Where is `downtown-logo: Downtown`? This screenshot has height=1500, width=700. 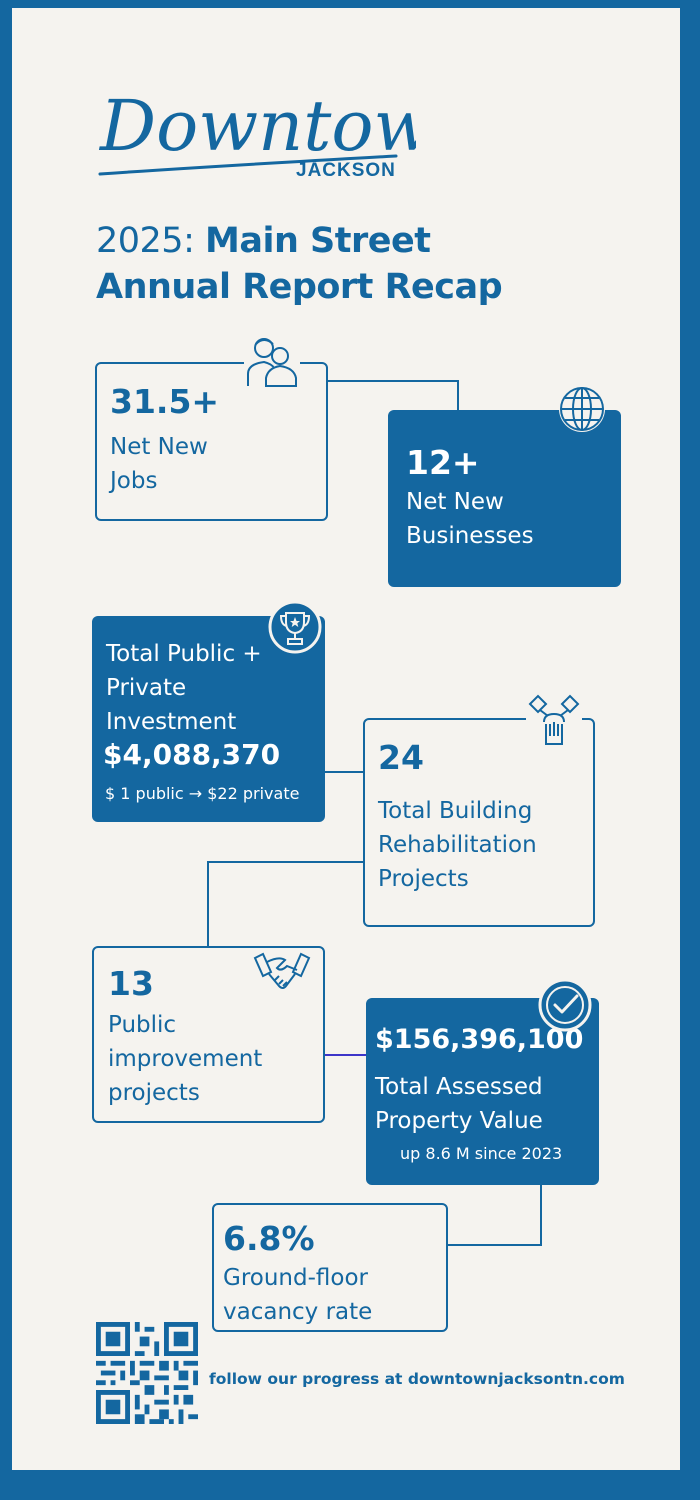 downtown-logo: Downtown is located at coordinates (257, 130).